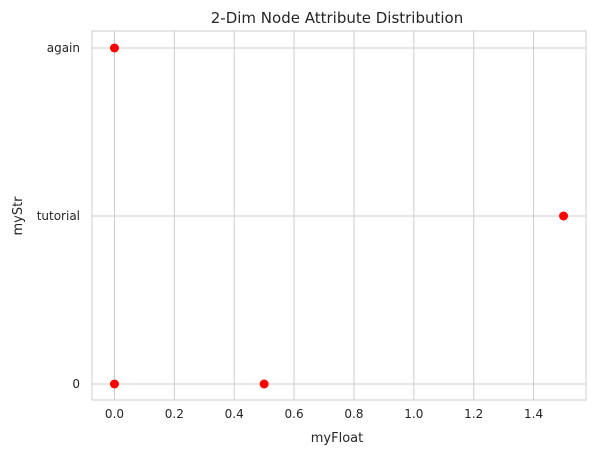 This screenshot has width=595, height=455. Describe the element at coordinates (413, 414) in the screenshot. I see `x-tick-label: 1.0` at that location.